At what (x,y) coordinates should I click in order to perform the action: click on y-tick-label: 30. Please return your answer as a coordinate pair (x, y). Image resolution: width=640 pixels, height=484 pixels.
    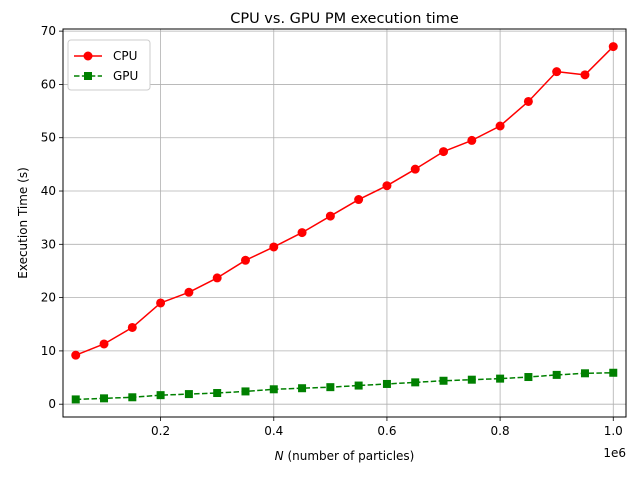
    Looking at the image, I should click on (48, 244).